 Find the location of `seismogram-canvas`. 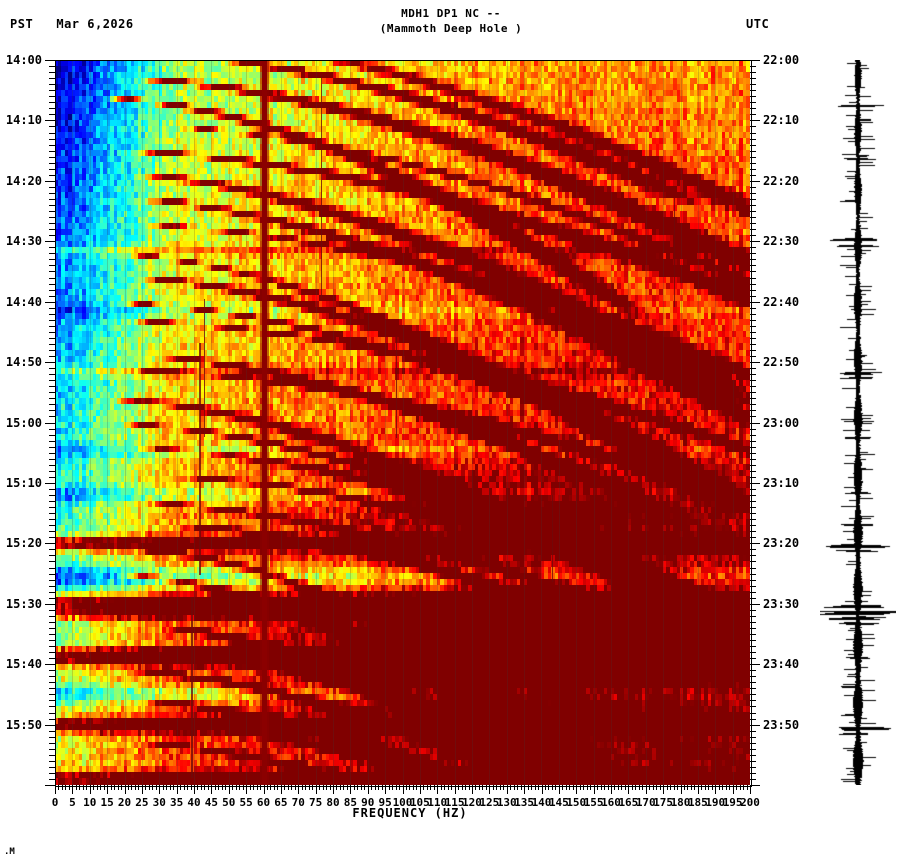

seismogram-canvas is located at coordinates (858, 422).